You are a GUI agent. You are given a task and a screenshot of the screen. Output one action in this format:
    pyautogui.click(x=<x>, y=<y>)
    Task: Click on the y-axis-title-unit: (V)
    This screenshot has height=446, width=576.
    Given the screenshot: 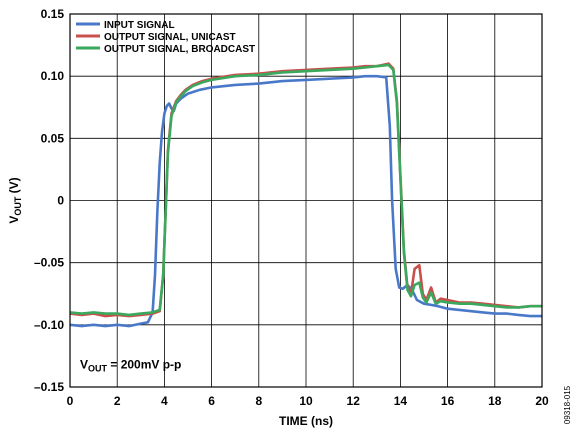 What is the action you would take?
    pyautogui.click(x=14, y=186)
    